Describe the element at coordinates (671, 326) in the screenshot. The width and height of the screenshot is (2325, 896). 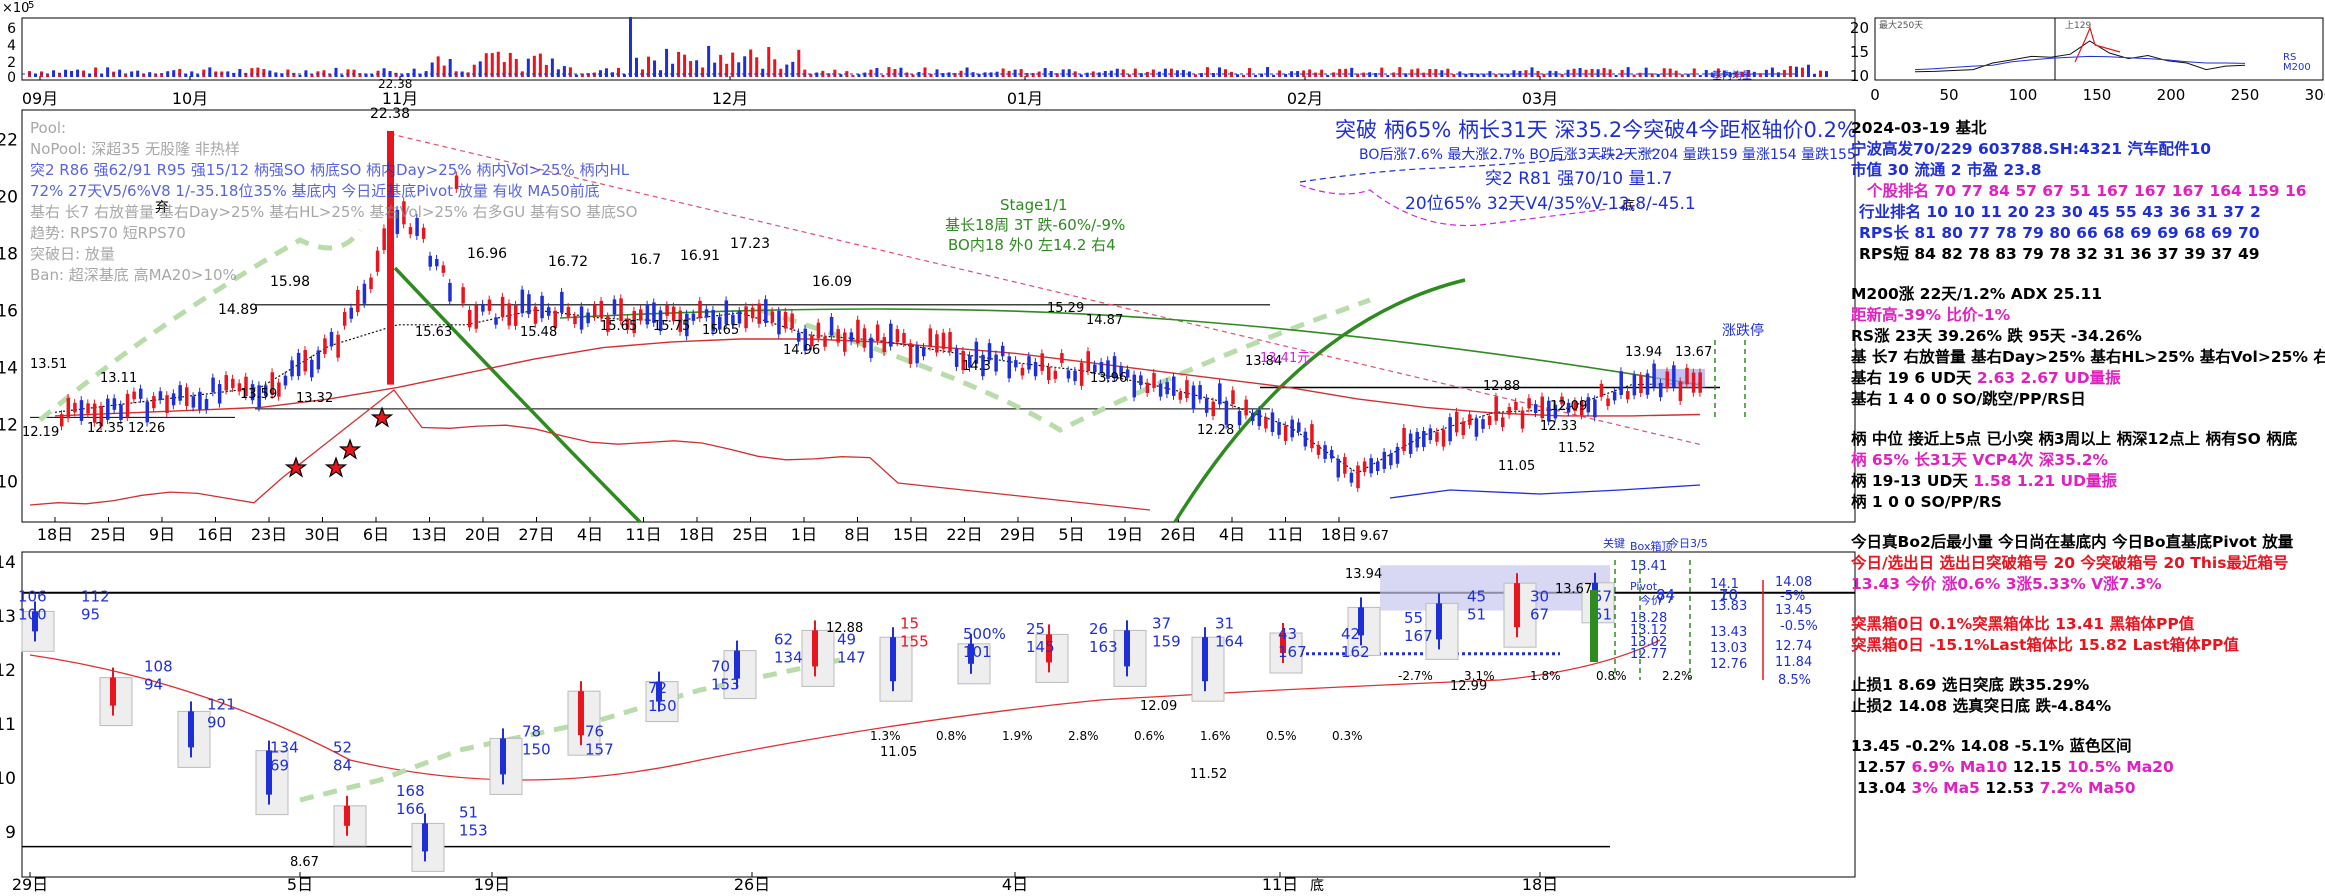
I see `price-label: 15.75` at that location.